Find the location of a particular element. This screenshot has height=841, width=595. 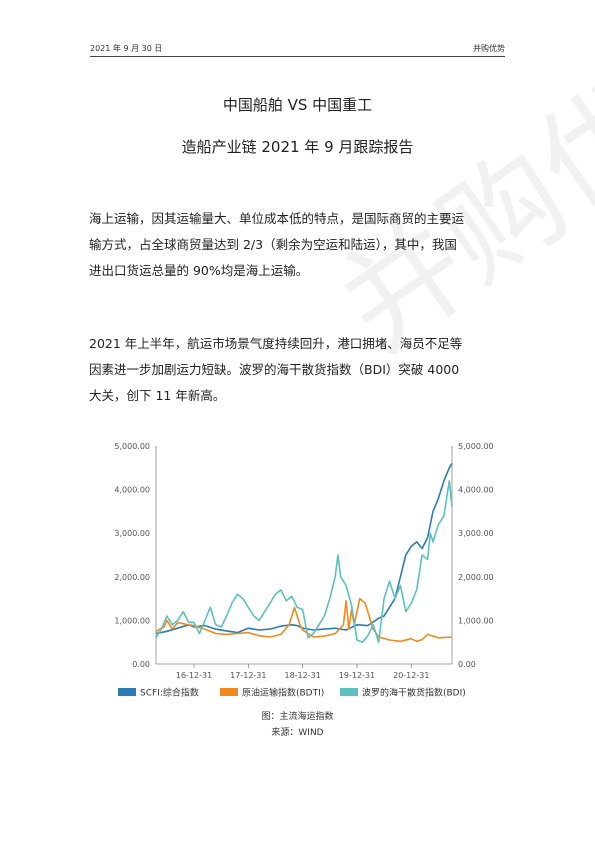

figure-caption: 图：主流海运指数 is located at coordinates (297, 717).